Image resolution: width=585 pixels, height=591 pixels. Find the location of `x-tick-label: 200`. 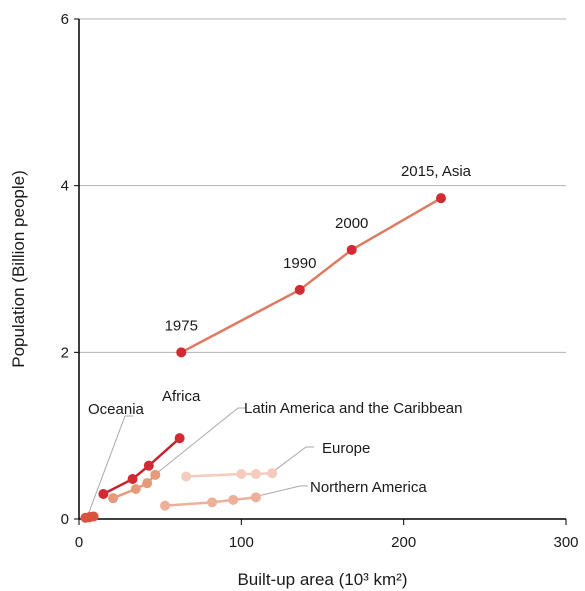

x-tick-label: 200 is located at coordinates (403, 542).